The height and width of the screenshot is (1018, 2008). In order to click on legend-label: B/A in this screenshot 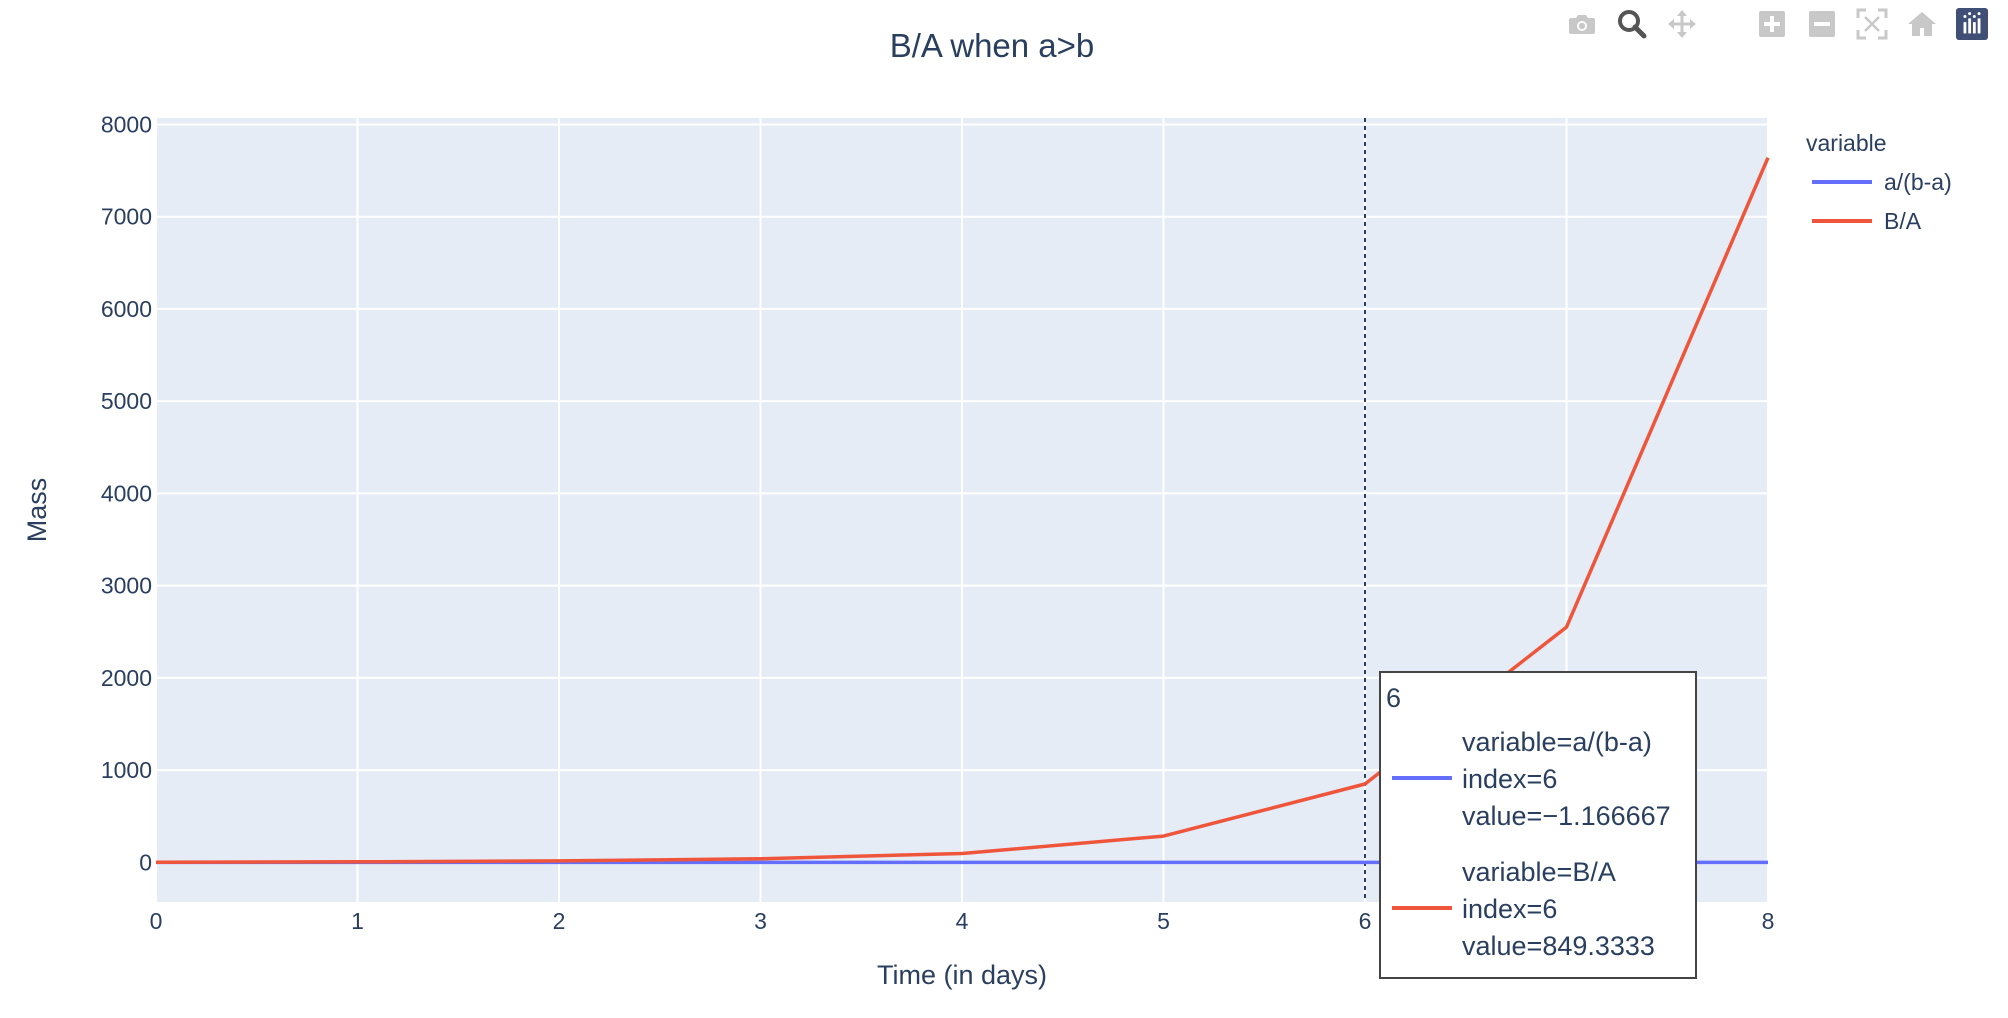, I will do `click(1903, 221)`.